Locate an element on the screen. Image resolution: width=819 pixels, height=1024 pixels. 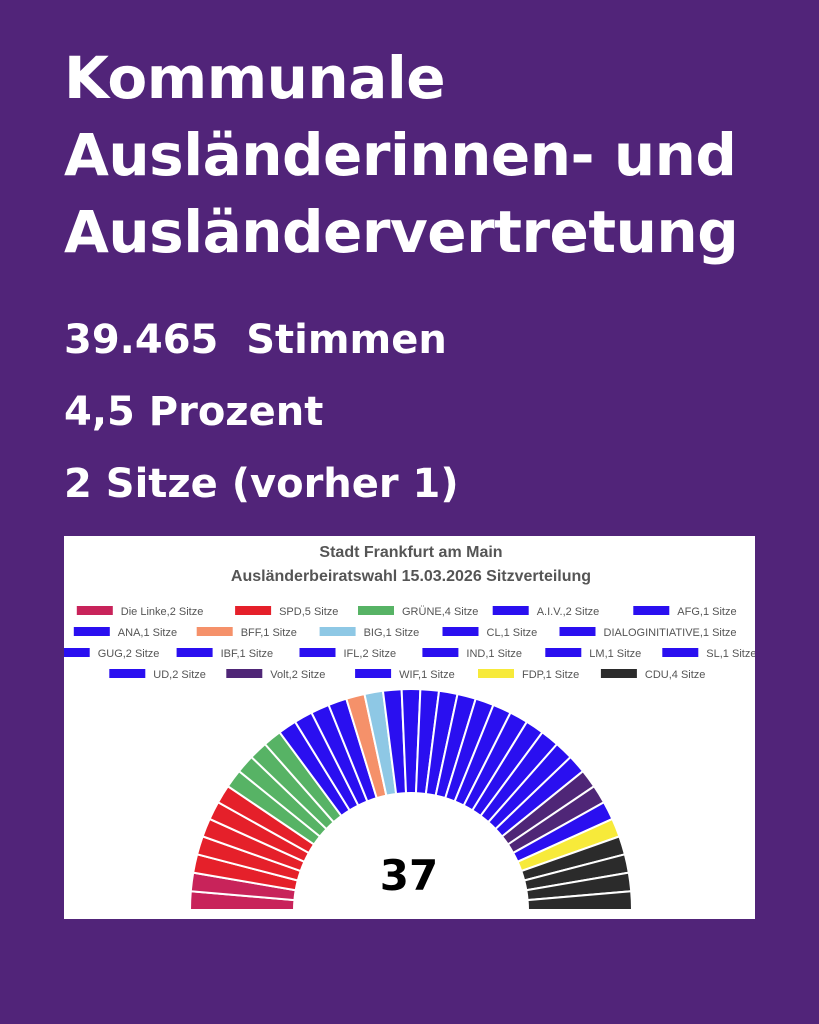
legend-item: CDU,4 Sitze is located at coordinates (653, 675).